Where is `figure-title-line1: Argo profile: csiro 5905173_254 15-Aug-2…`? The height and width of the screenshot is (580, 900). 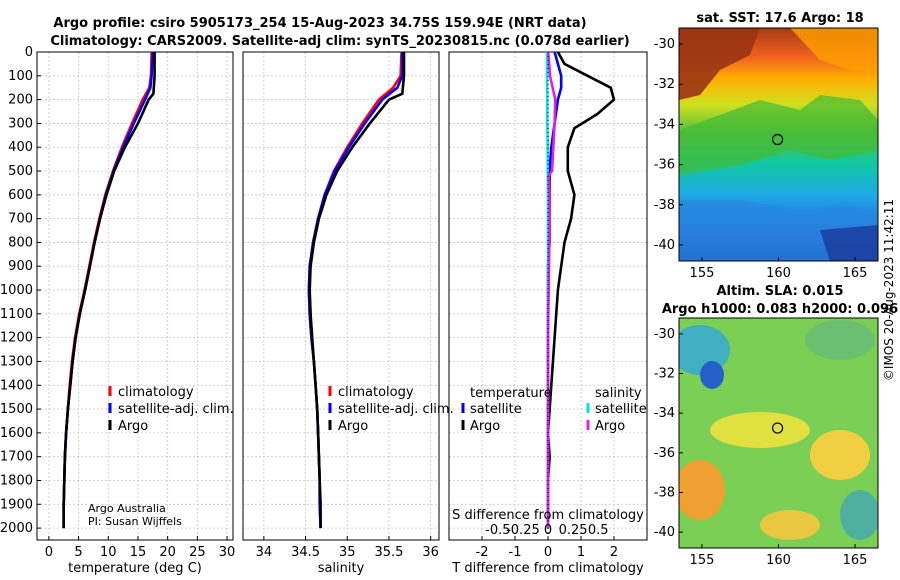 figure-title-line1: Argo profile: csiro 5905173_254 15-Aug-2… is located at coordinates (319, 23).